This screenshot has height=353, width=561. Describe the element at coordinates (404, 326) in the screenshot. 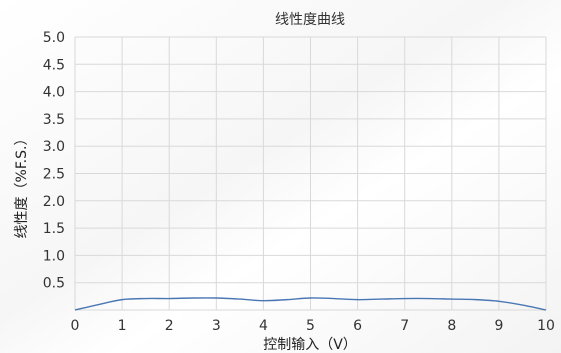

I see `x-tick-label-7: 7` at that location.